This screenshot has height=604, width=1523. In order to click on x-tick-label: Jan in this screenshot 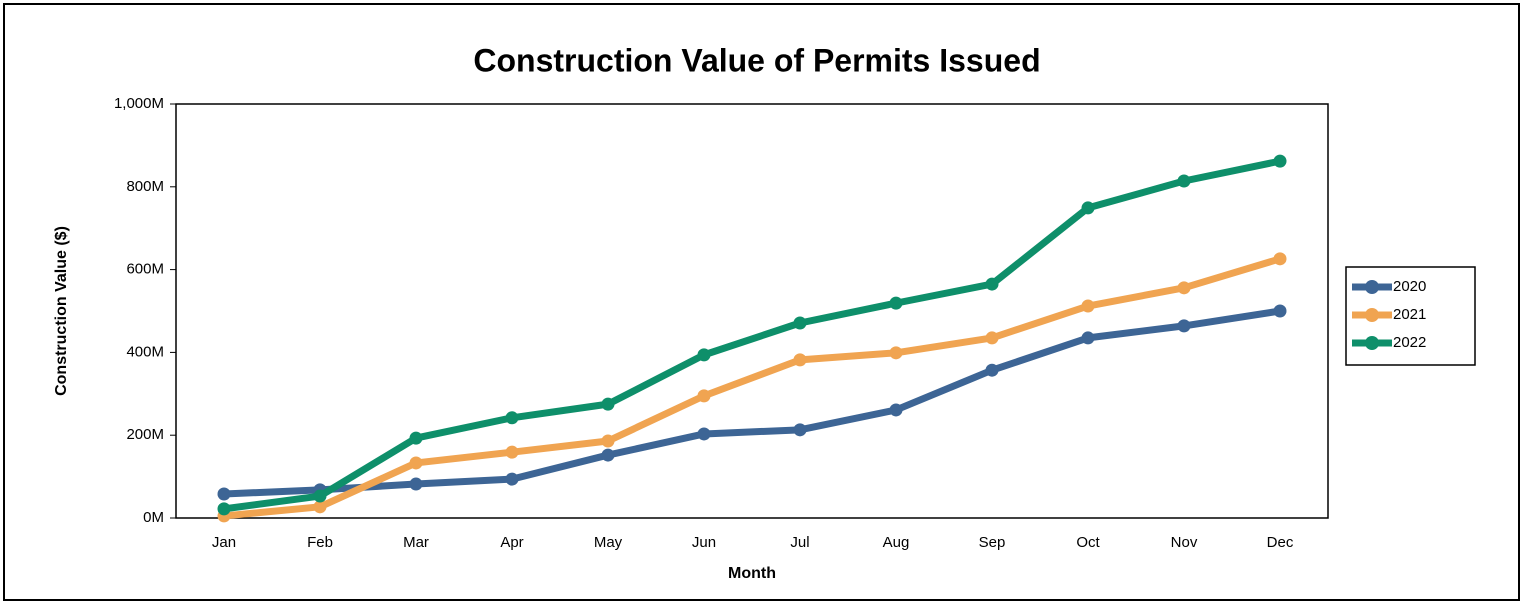, I will do `click(224, 542)`.